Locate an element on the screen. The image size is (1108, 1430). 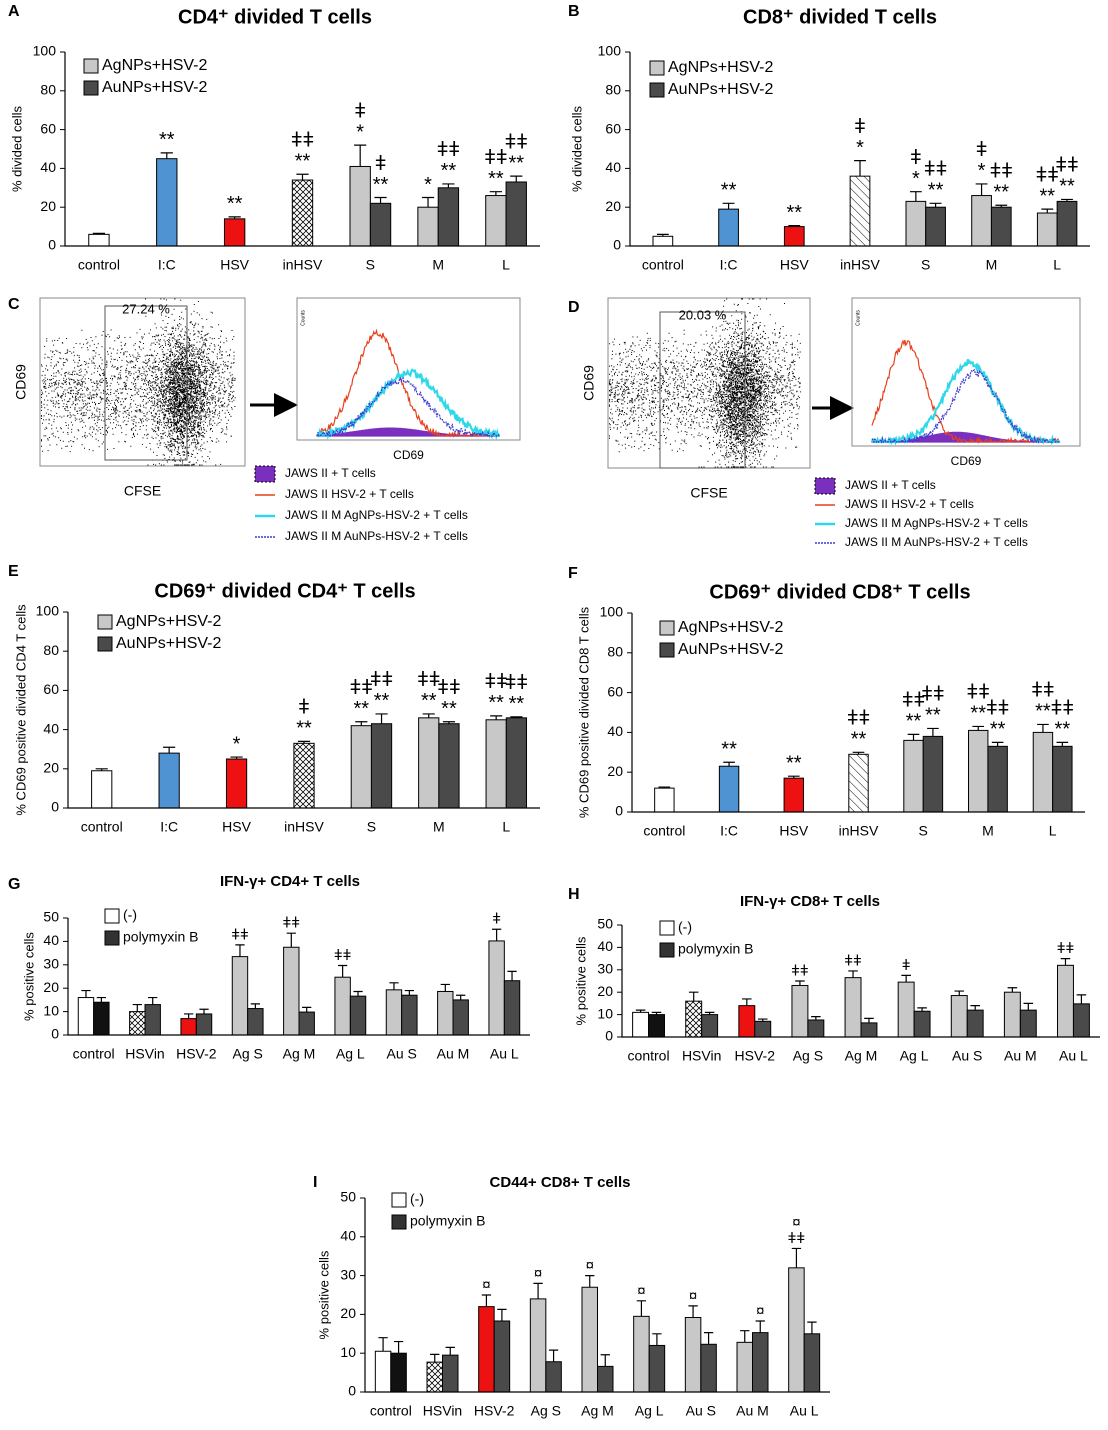
y-tick-label: 100 is located at coordinates (610, 51).